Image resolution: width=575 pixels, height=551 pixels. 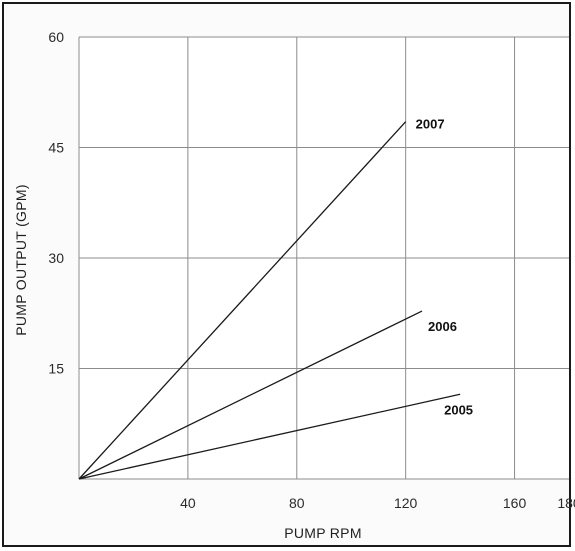 I want to click on x-tick-label: 120, so click(x=406, y=503).